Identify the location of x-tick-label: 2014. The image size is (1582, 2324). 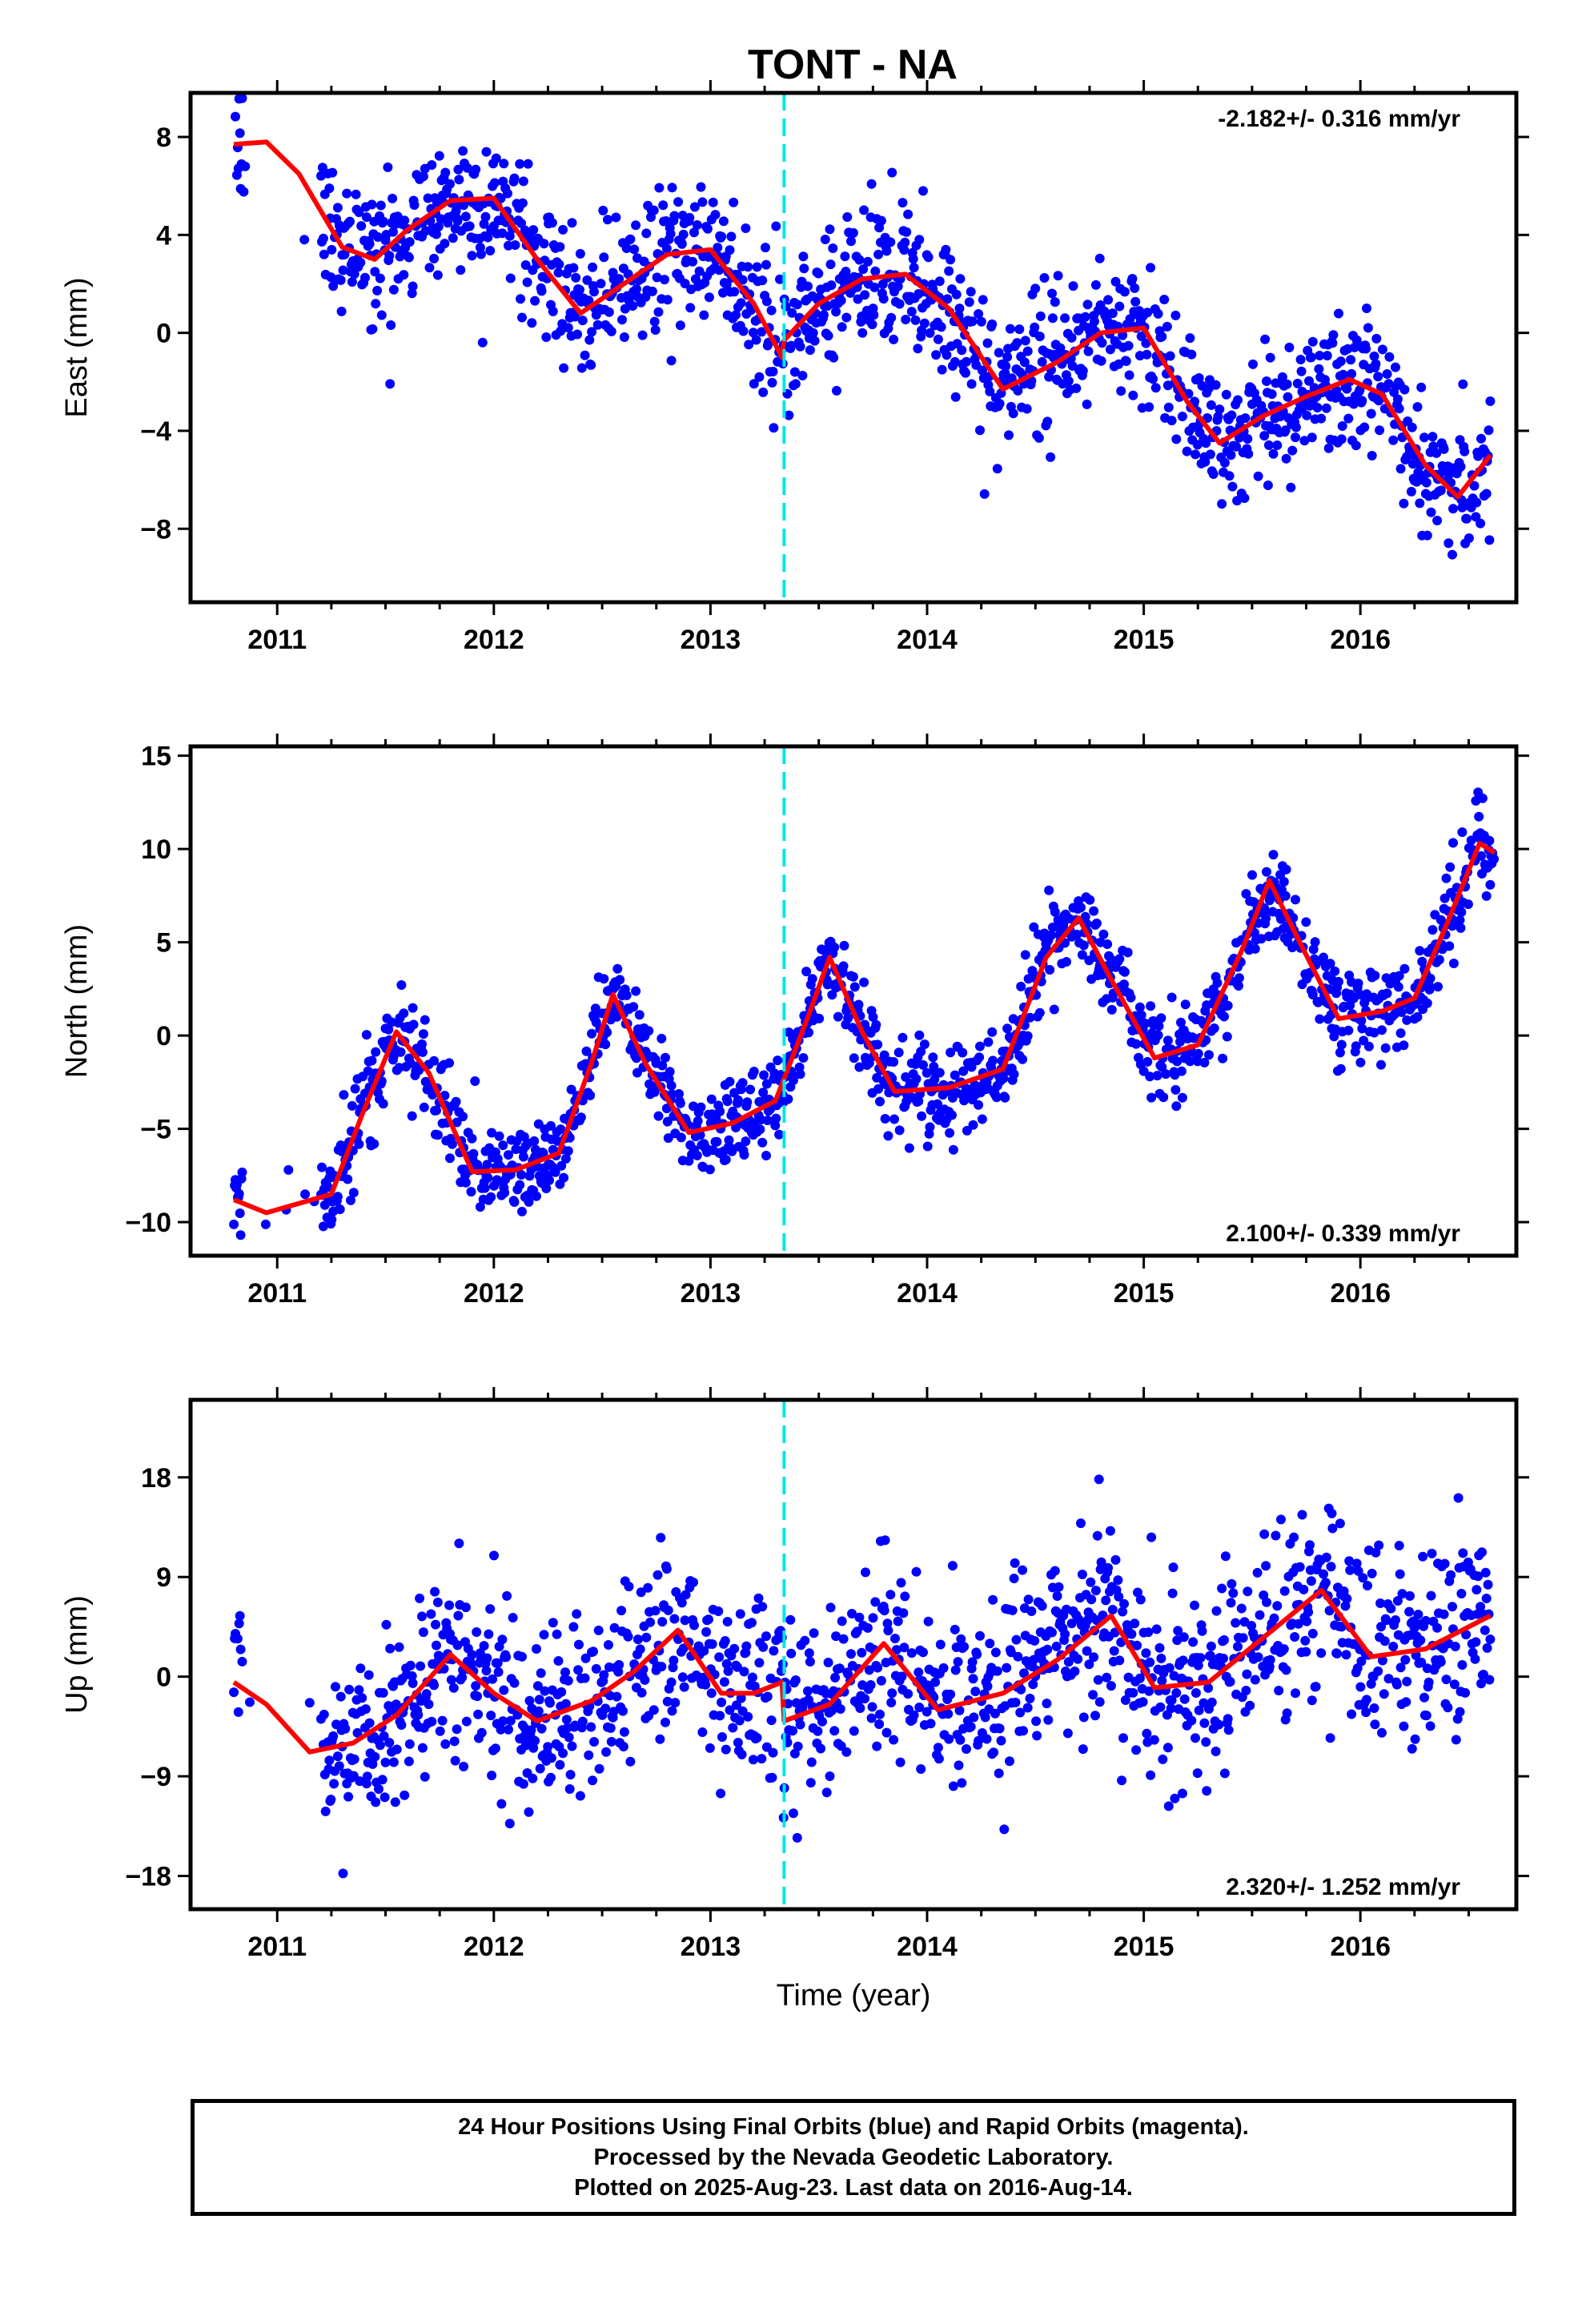
(928, 1294).